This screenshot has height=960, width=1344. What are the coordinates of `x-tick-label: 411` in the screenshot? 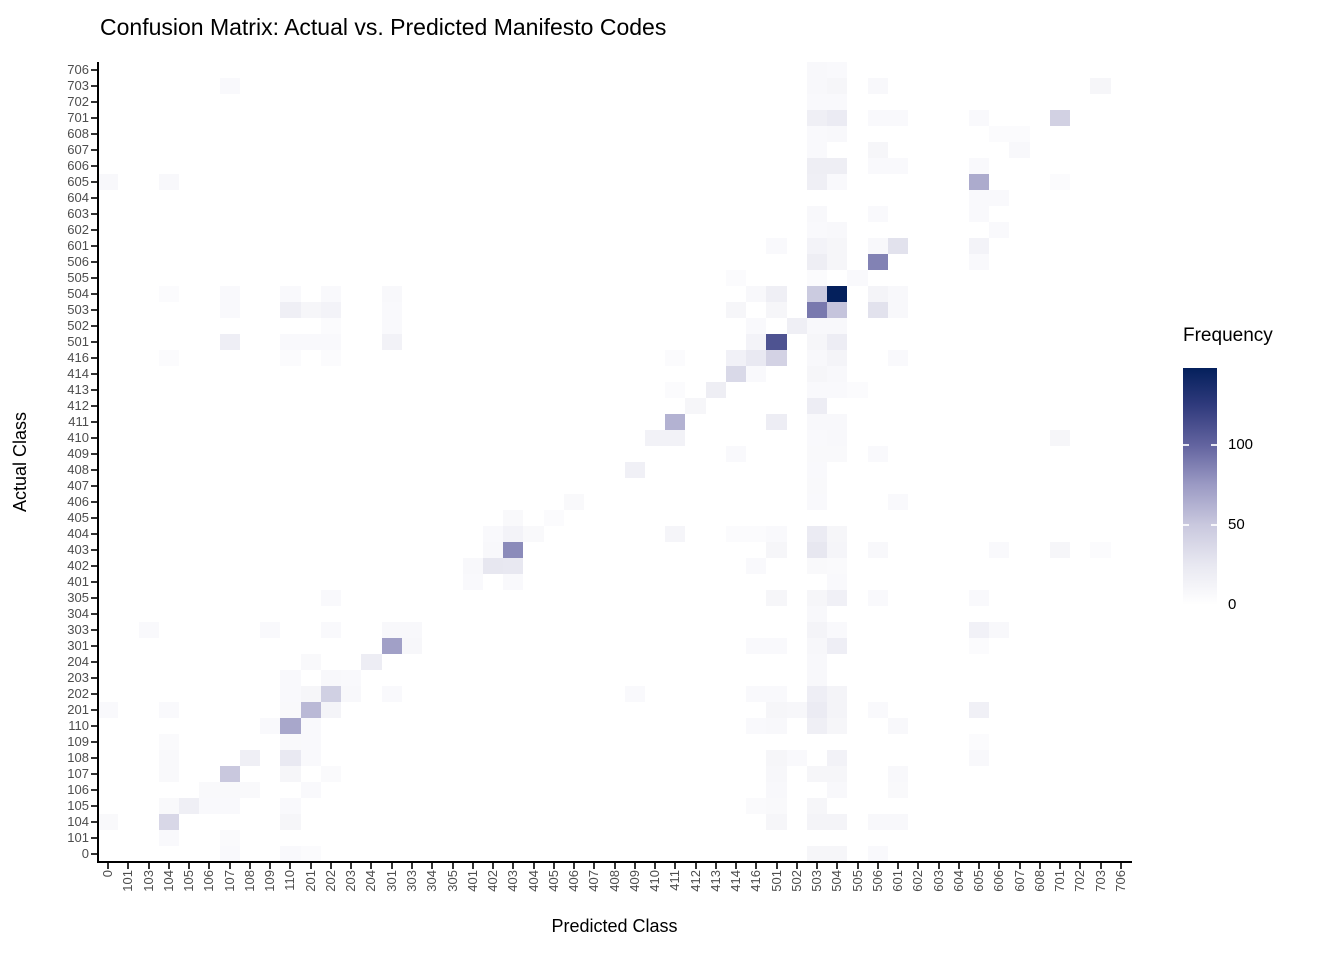 It's located at (675, 880).